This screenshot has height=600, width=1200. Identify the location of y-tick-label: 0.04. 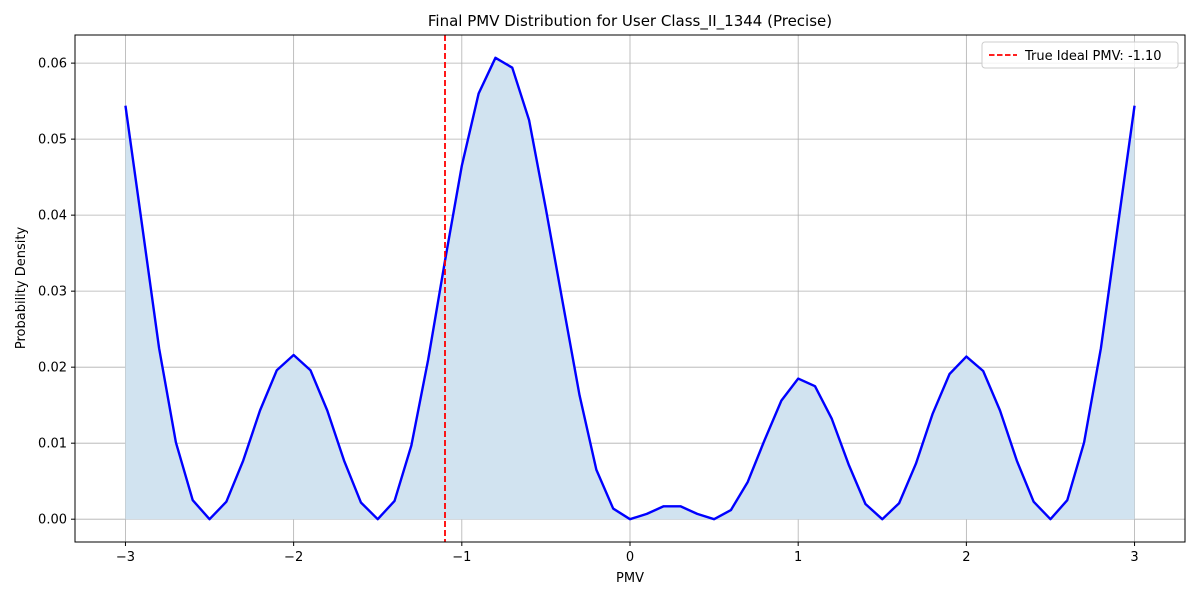
(52, 216).